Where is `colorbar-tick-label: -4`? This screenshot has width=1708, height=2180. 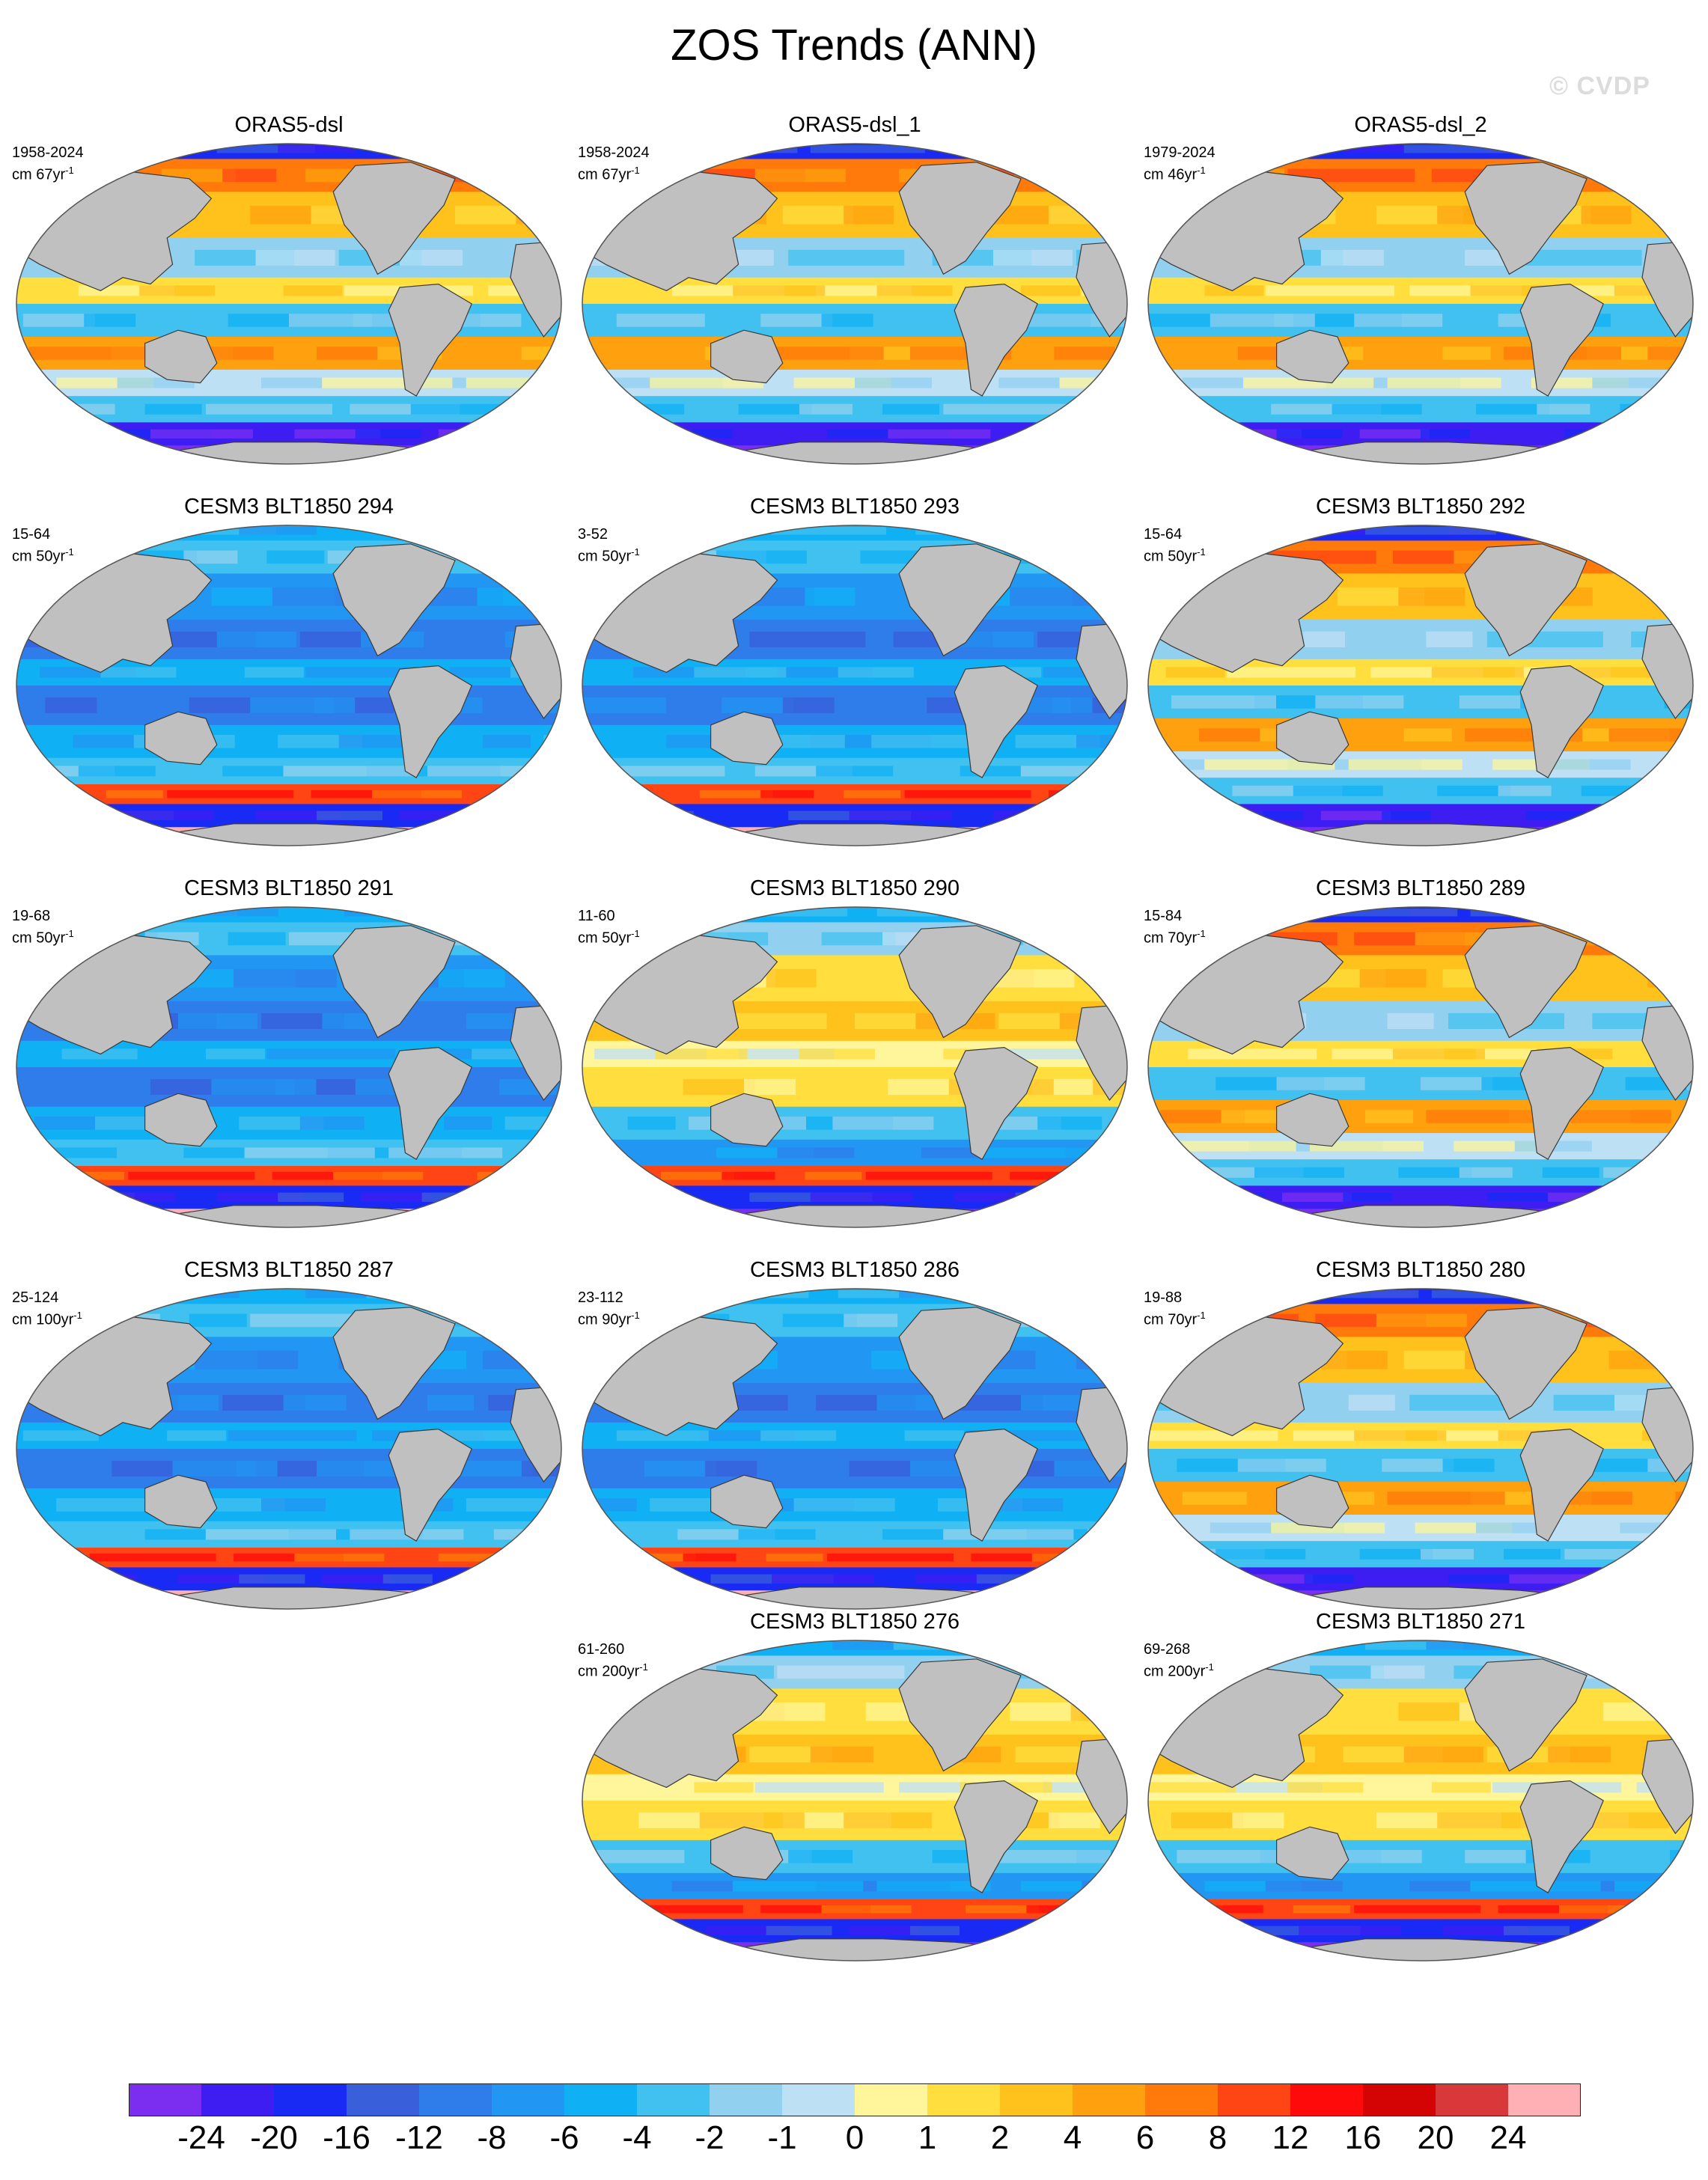 colorbar-tick-label: -4 is located at coordinates (637, 2137).